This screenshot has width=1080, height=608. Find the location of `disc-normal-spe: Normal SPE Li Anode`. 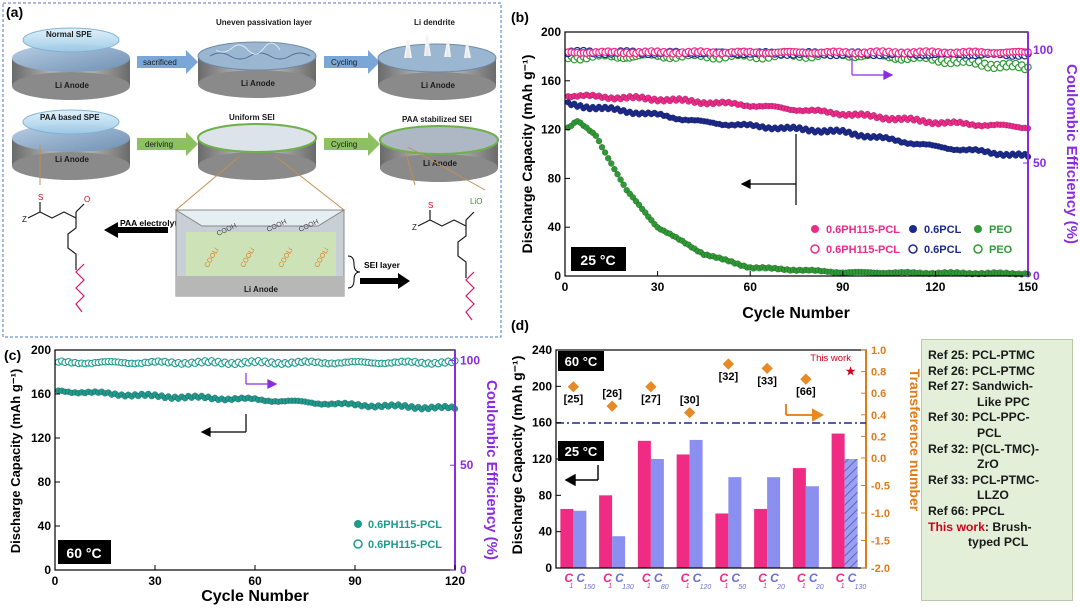

disc-normal-spe: Normal SPE Li Anode is located at coordinates (71, 63).